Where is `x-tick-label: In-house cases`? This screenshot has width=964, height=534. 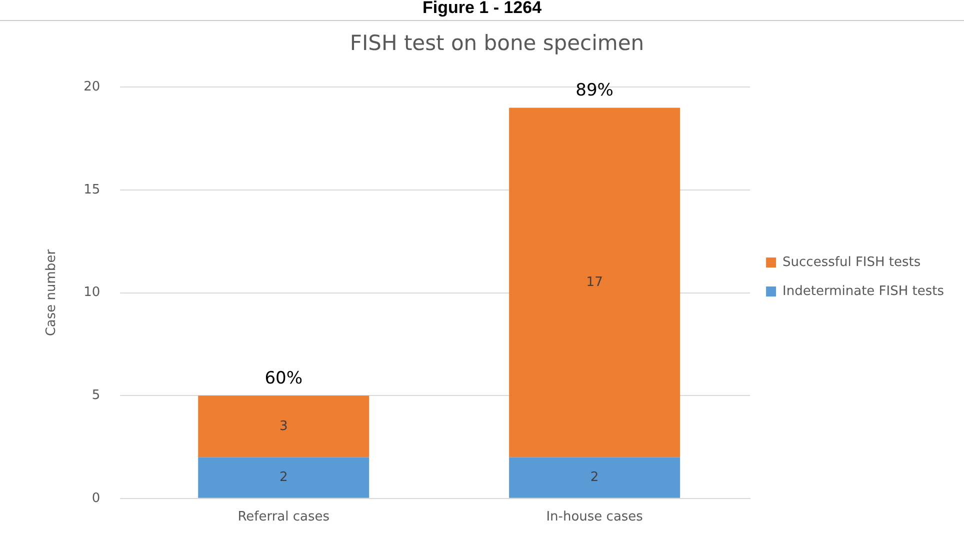 x-tick-label: In-house cases is located at coordinates (595, 517).